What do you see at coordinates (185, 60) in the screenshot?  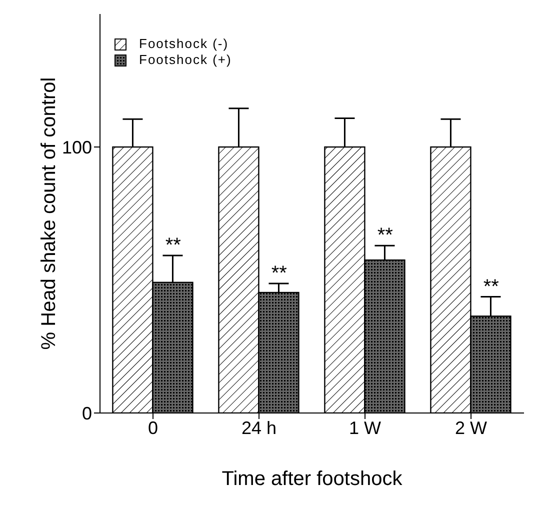 I see `legend-label: Footshock (+)` at bounding box center [185, 60].